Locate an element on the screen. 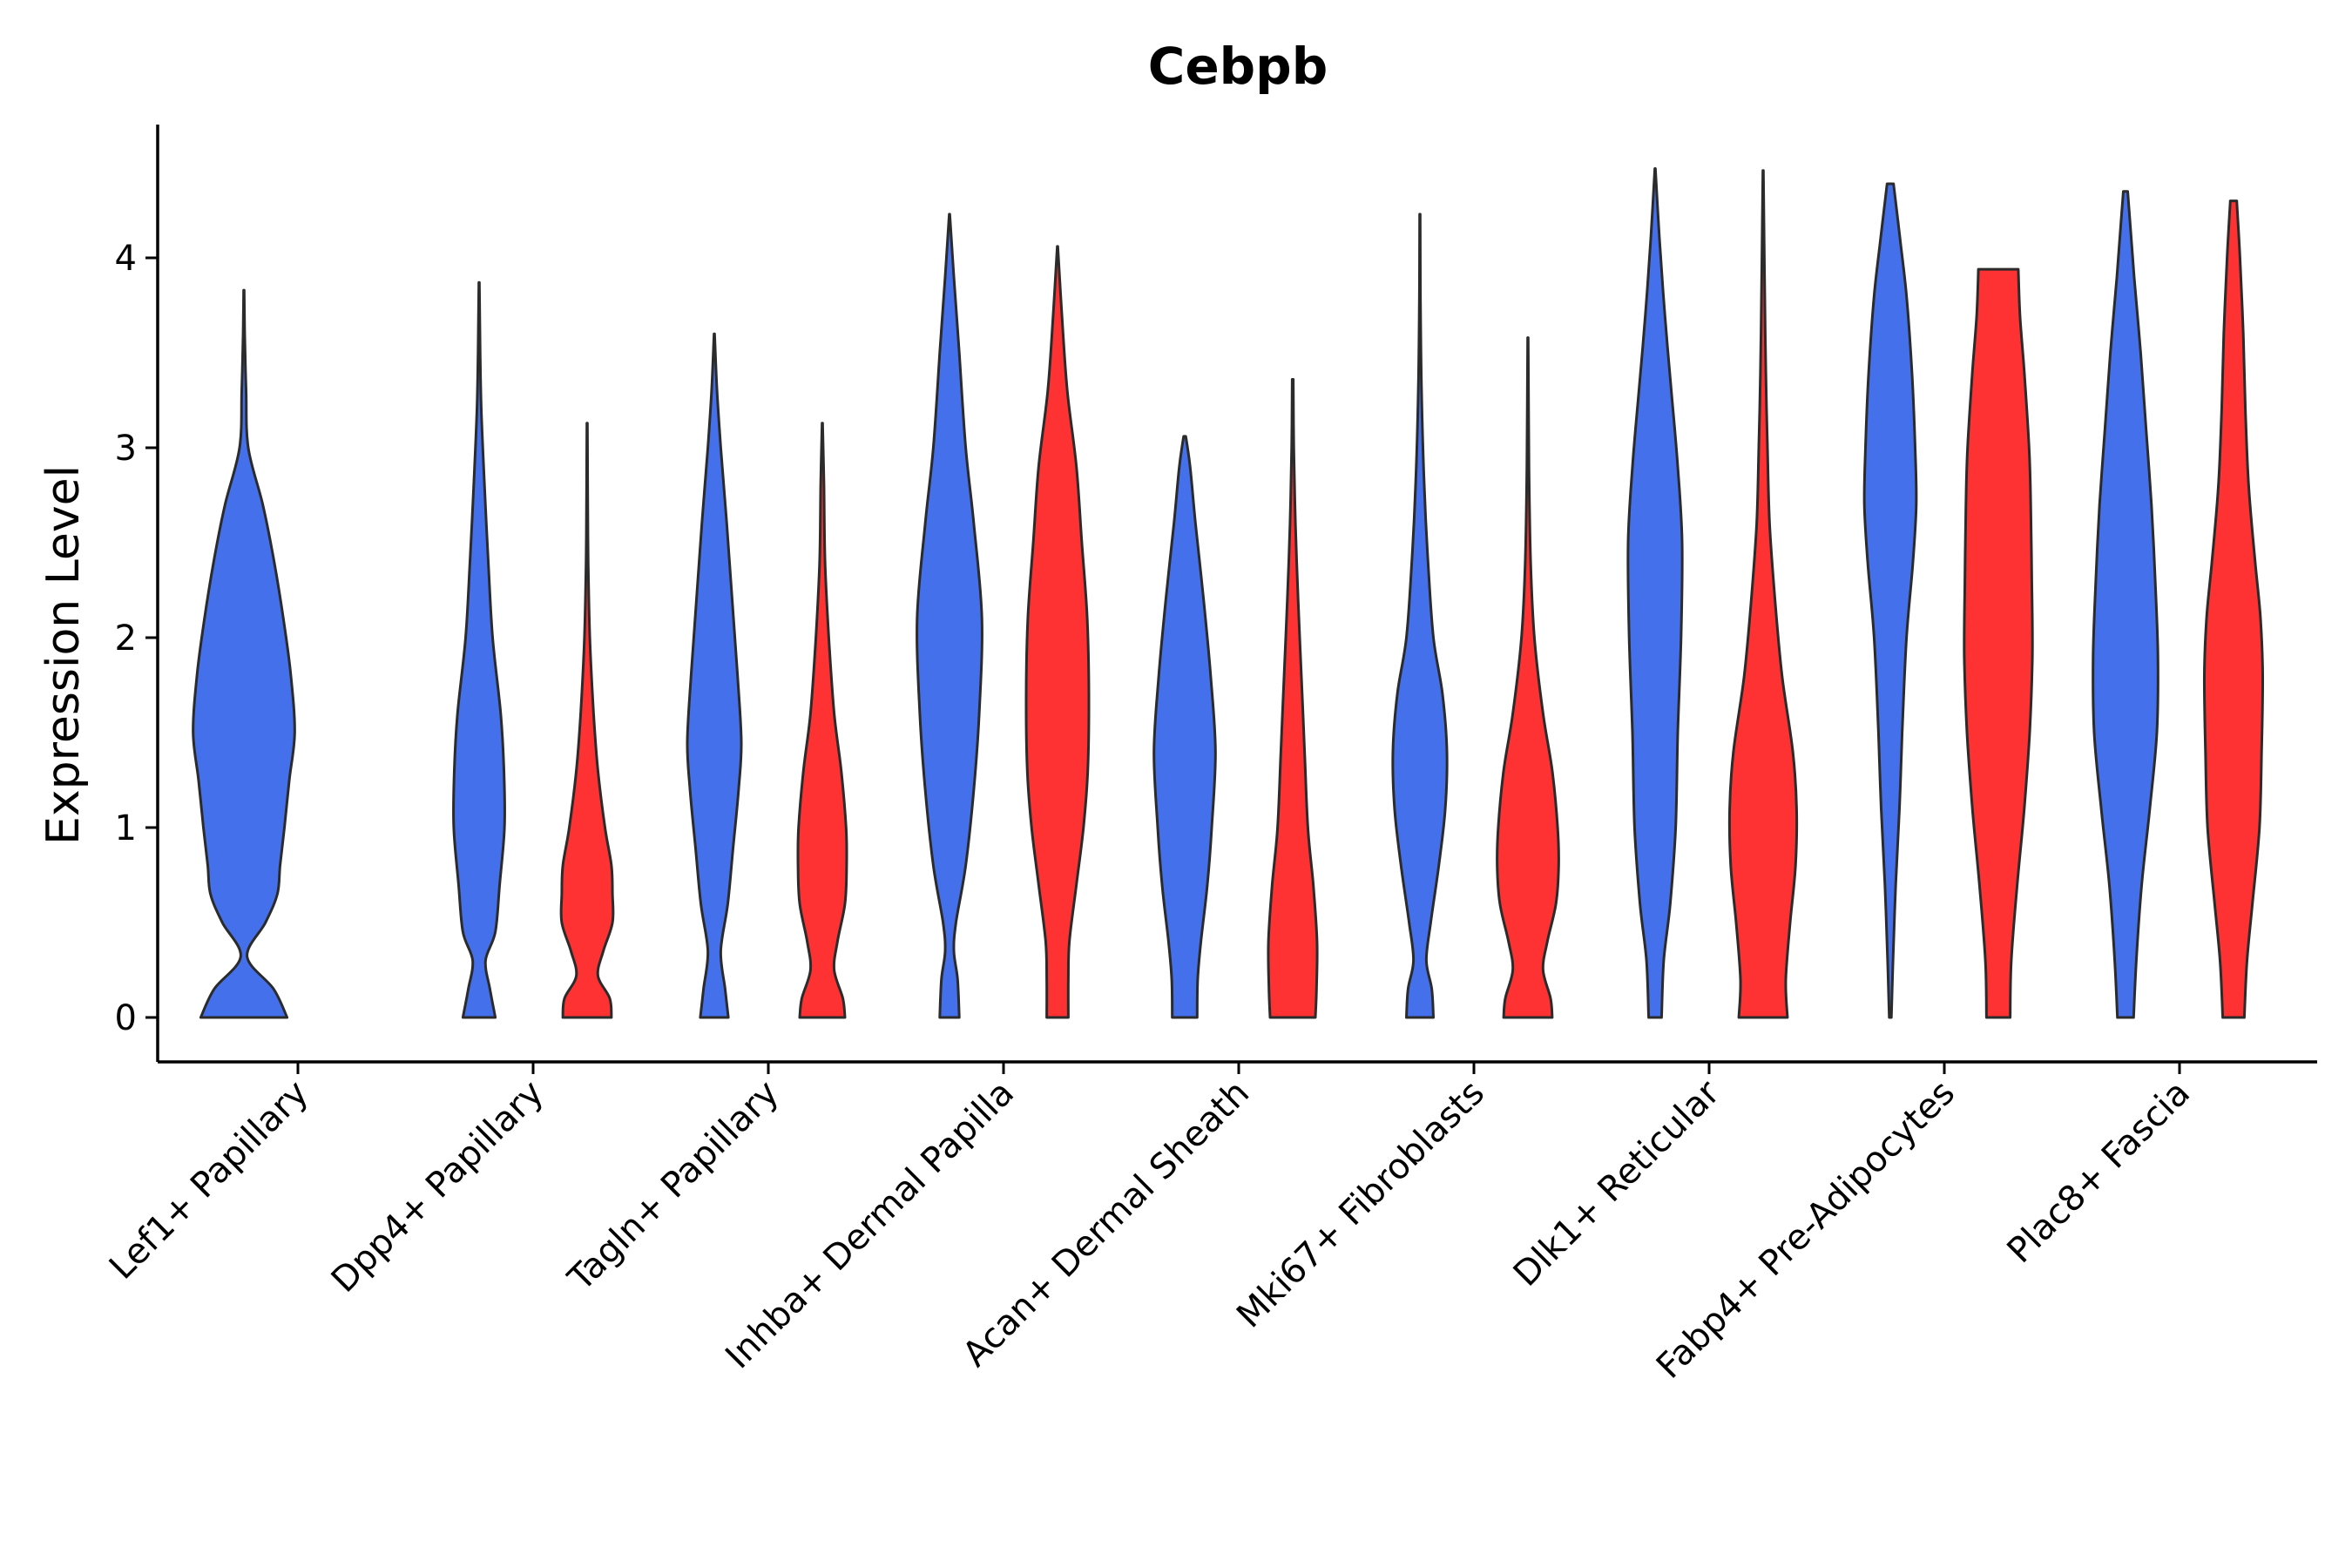  violin-1-a is located at coordinates (479, 649).